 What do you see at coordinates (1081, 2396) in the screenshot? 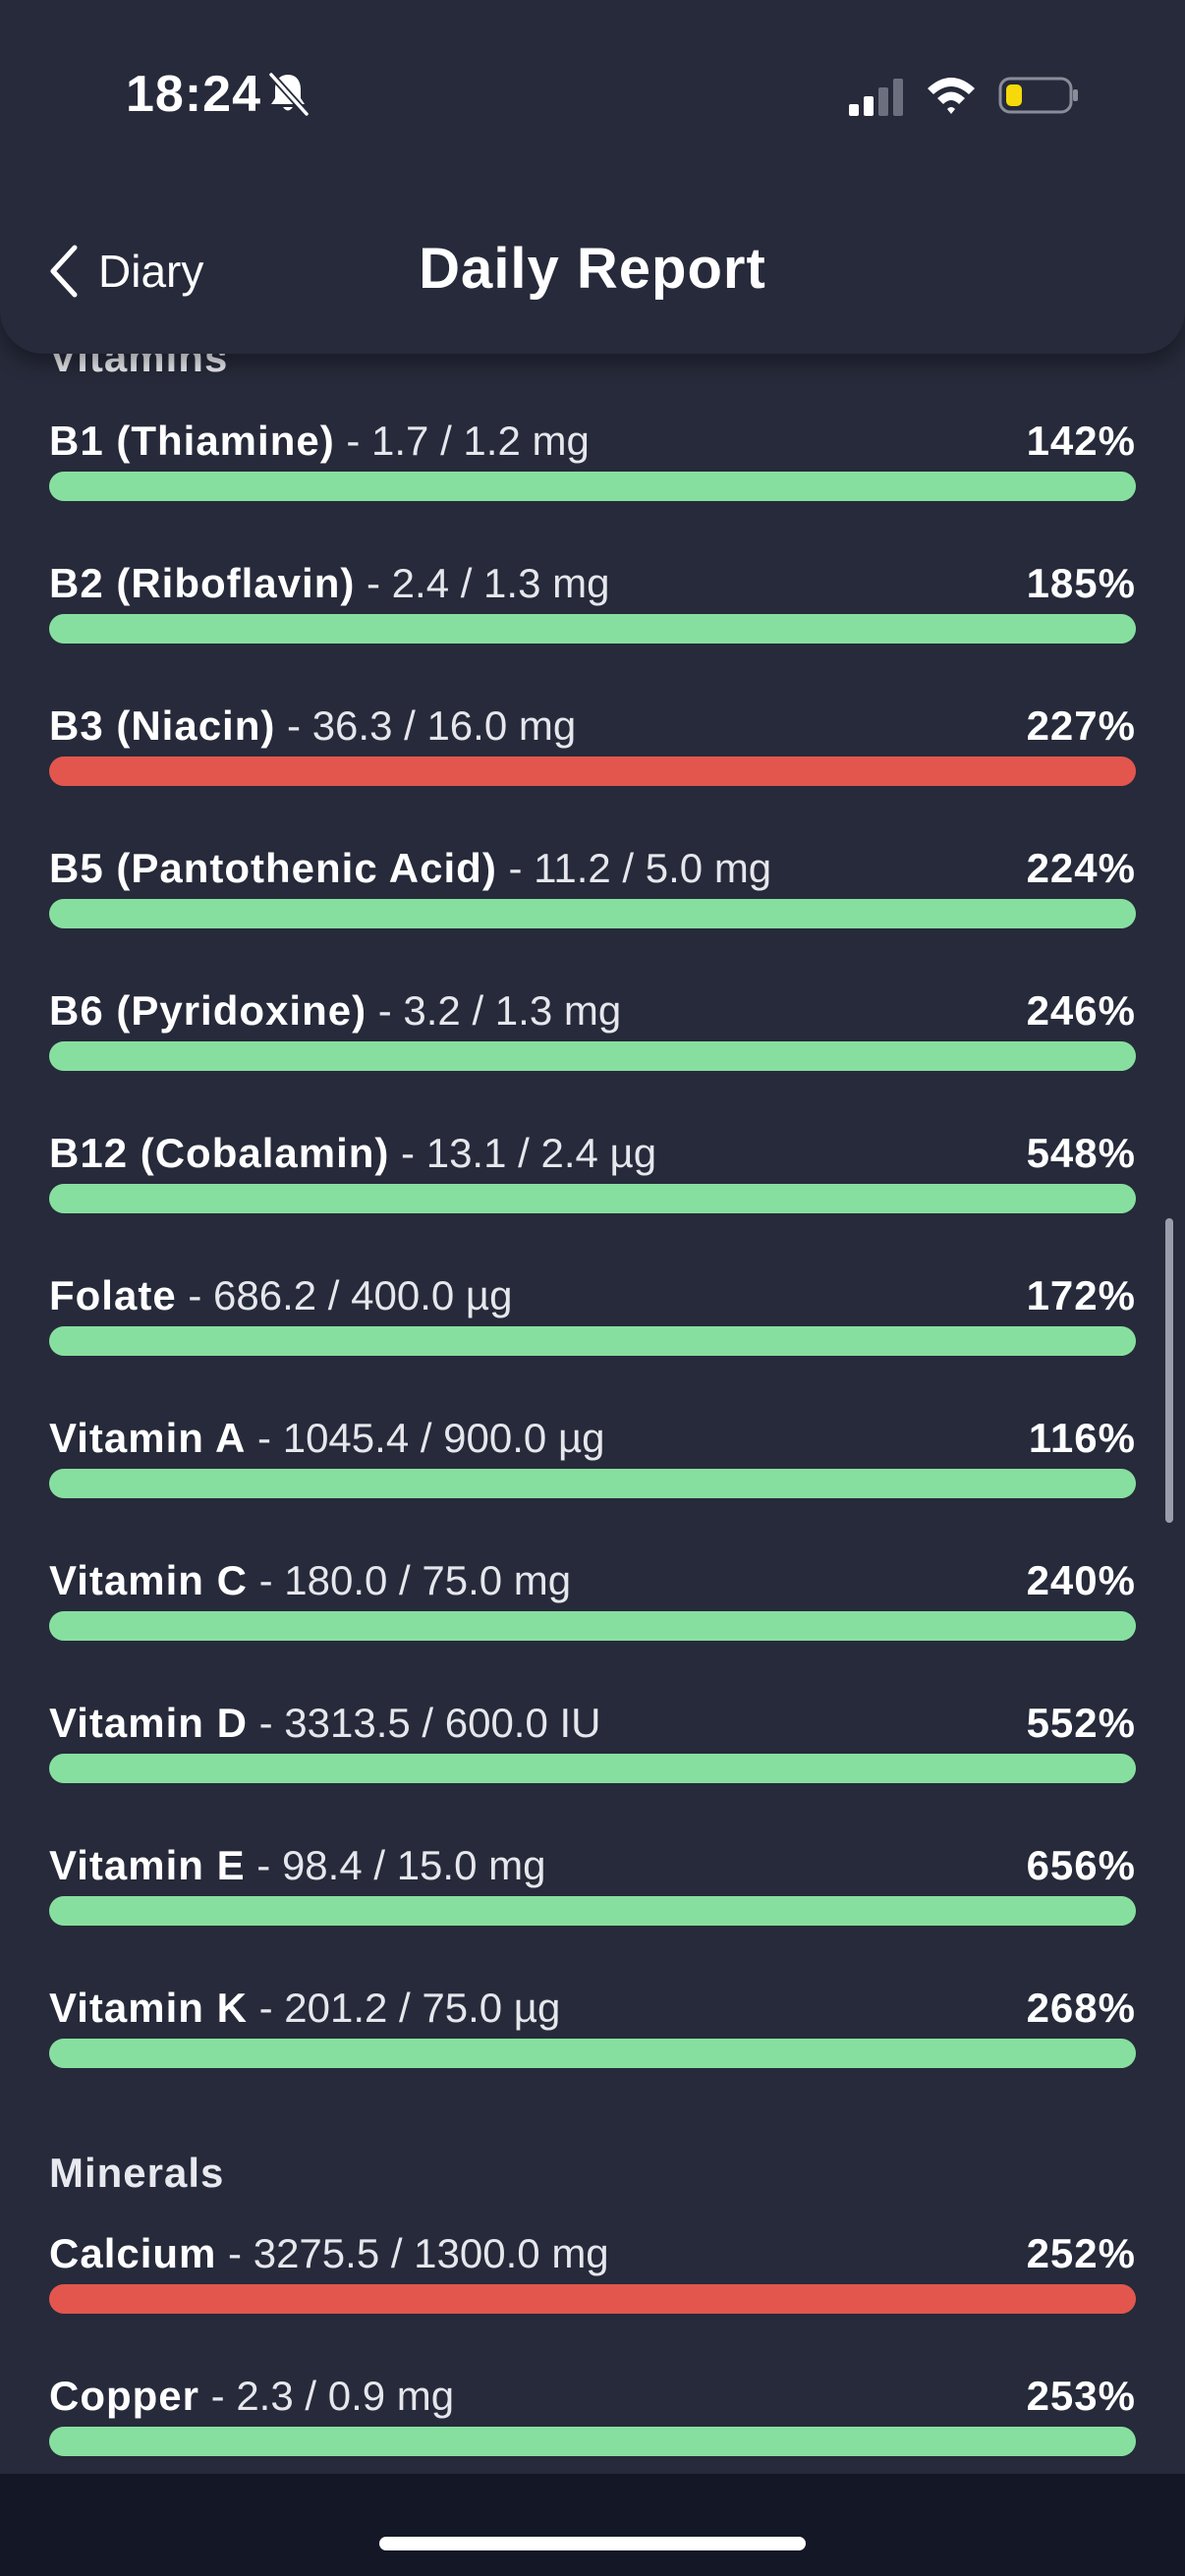
I see `nutrient-percent: 253%` at bounding box center [1081, 2396].